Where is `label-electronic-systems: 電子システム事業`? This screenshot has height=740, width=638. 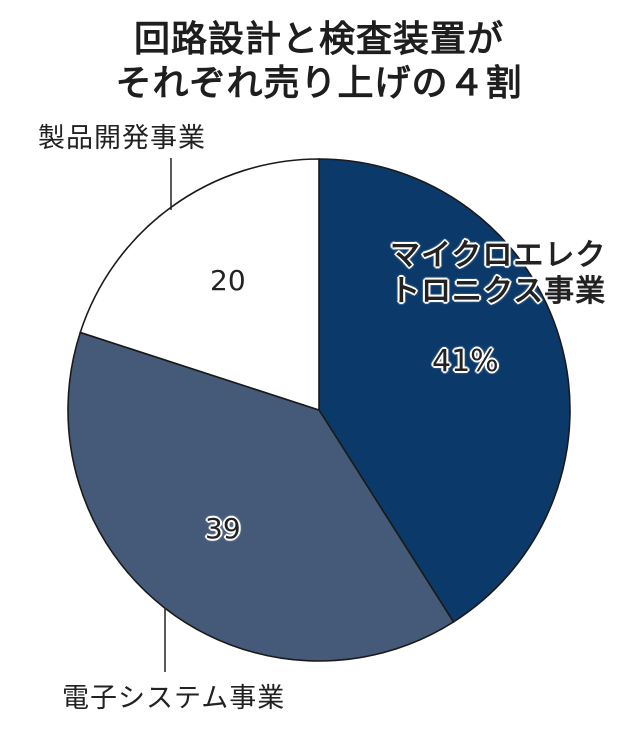 label-electronic-systems: 電子システム事業 is located at coordinates (174, 698).